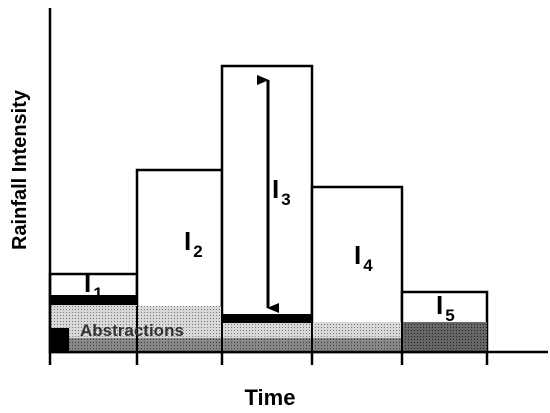  Describe the element at coordinates (20, 169) in the screenshot. I see `y-axis-label: Rainfall Intensity` at that location.